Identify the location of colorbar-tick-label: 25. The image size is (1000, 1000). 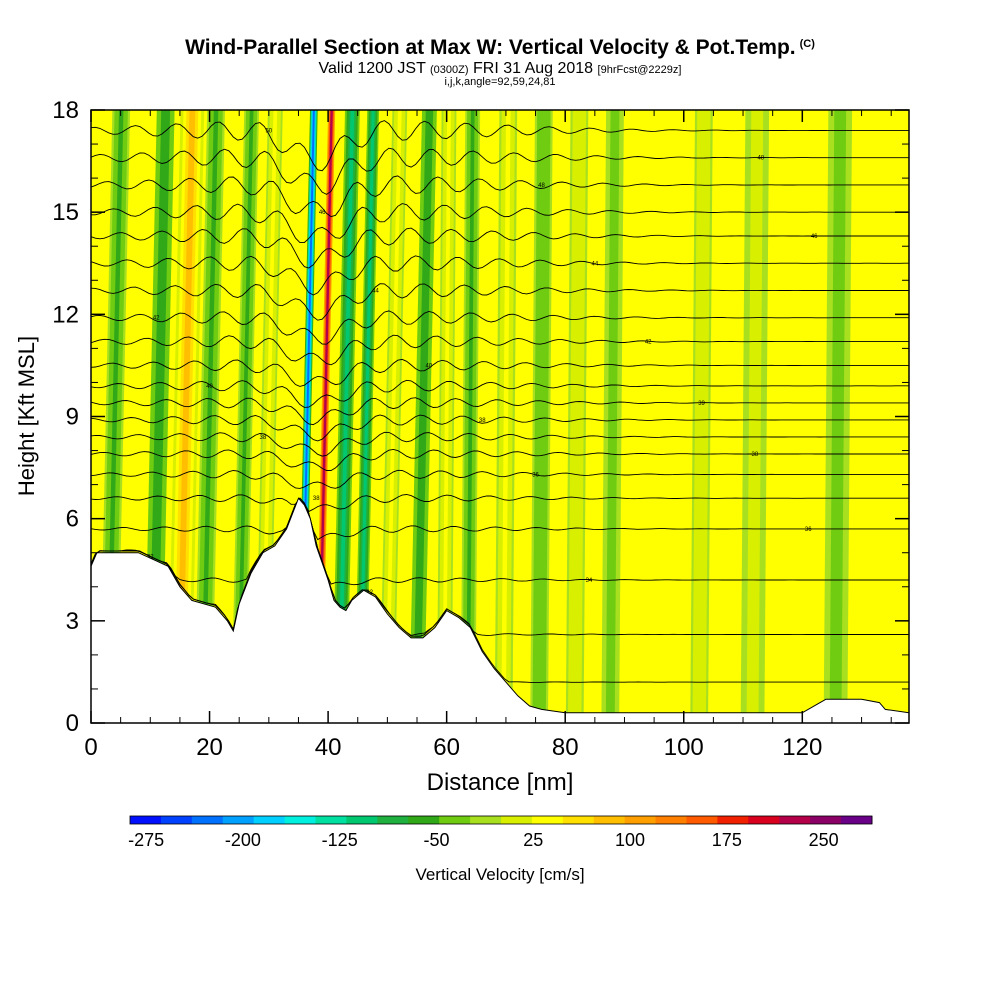
(533, 840).